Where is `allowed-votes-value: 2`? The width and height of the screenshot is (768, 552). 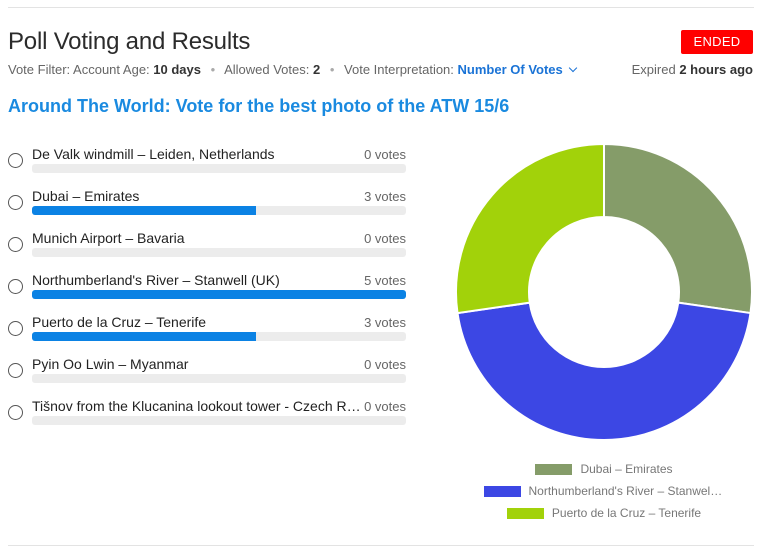 allowed-votes-value: 2 is located at coordinates (317, 69).